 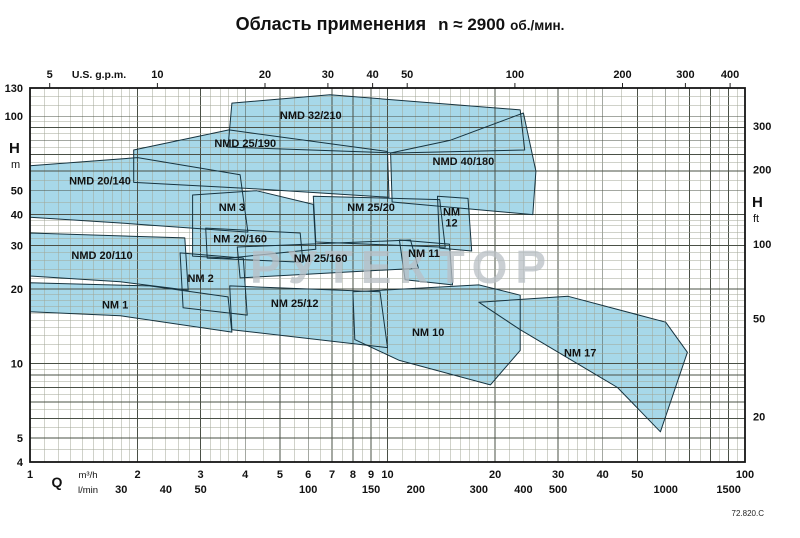 I want to click on left-tick-label: 5, so click(x=20, y=439).